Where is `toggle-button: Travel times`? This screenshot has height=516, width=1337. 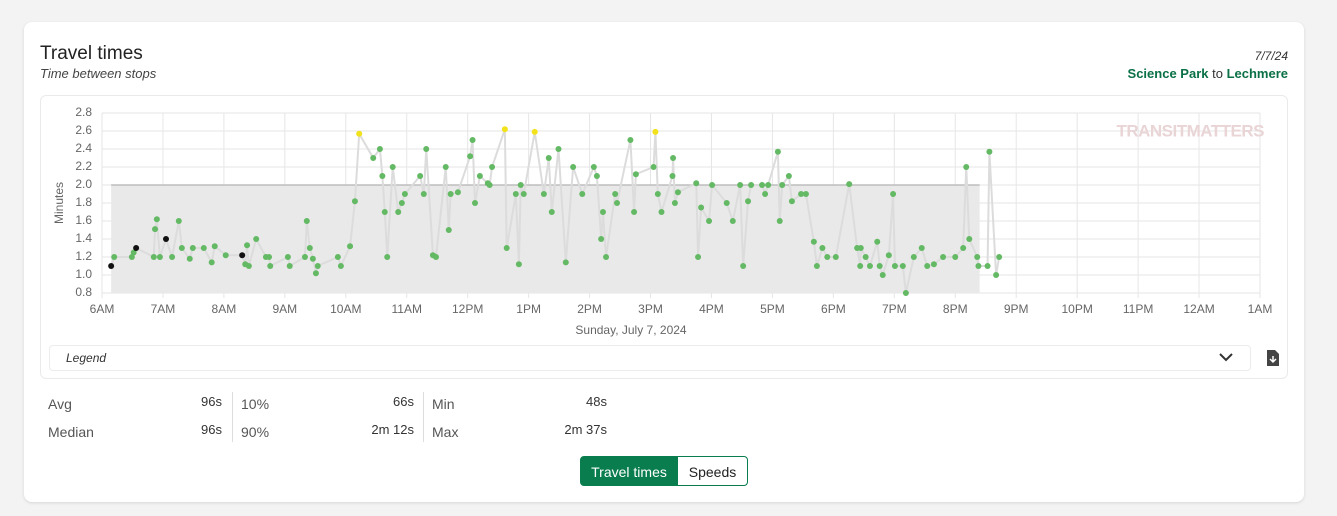 toggle-button: Travel times is located at coordinates (629, 471).